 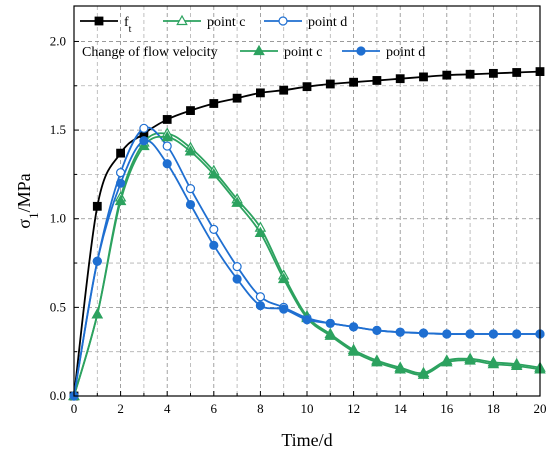 What do you see at coordinates (214, 408) in the screenshot?
I see `x-tick-label: 6` at bounding box center [214, 408].